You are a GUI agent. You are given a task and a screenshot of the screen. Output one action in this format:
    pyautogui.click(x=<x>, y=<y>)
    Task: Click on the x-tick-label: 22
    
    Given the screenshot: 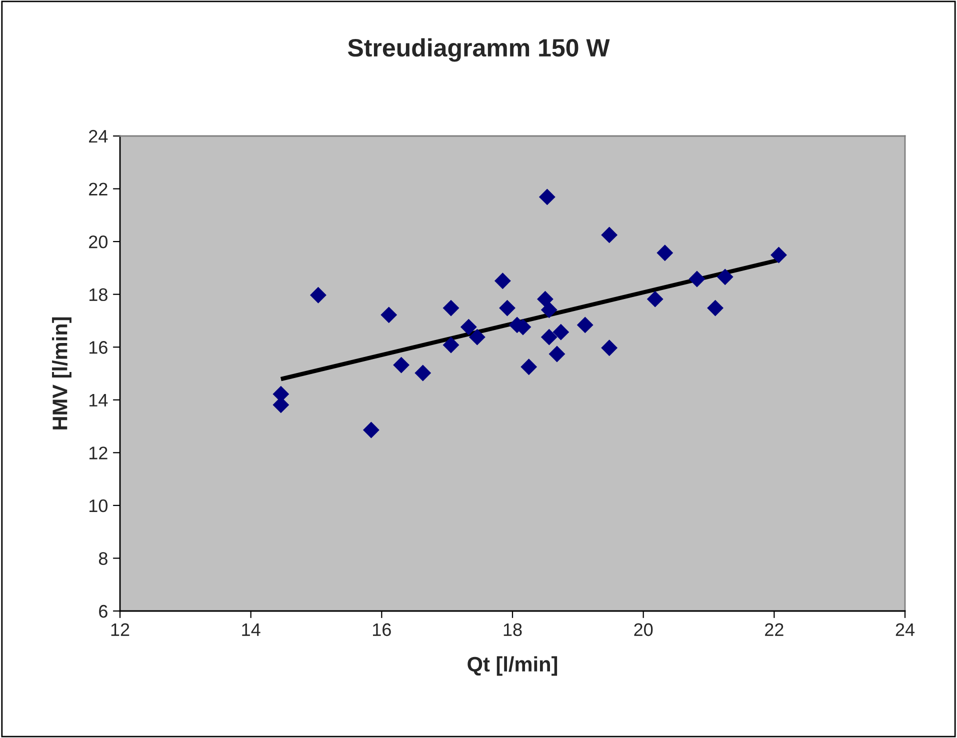 What is the action you would take?
    pyautogui.click(x=774, y=629)
    